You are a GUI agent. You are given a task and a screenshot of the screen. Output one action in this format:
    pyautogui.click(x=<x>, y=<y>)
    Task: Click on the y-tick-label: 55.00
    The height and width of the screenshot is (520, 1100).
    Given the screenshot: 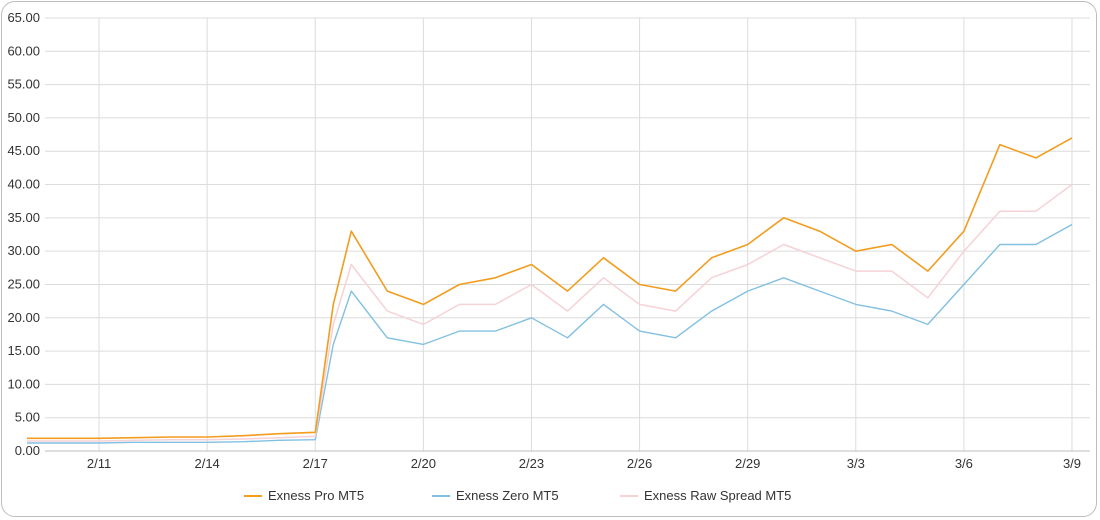 What is the action you would take?
    pyautogui.click(x=23, y=84)
    